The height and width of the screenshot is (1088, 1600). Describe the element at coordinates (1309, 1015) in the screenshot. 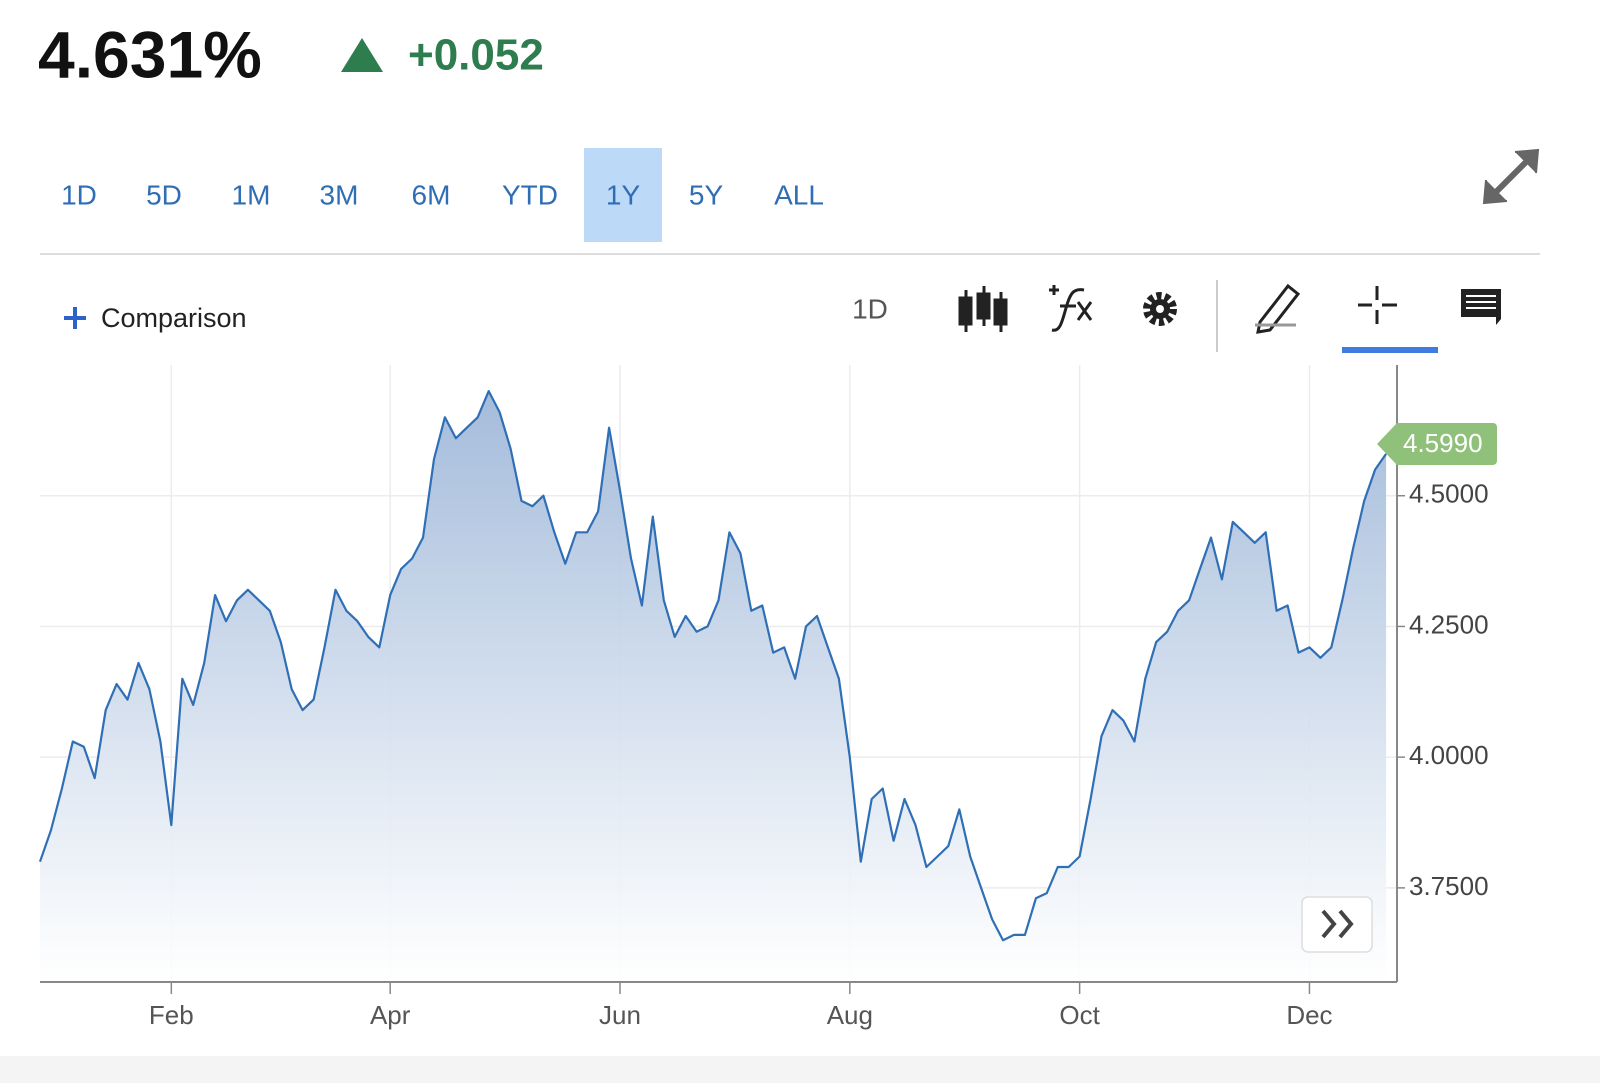

I see `x-tick-label: Dec` at that location.